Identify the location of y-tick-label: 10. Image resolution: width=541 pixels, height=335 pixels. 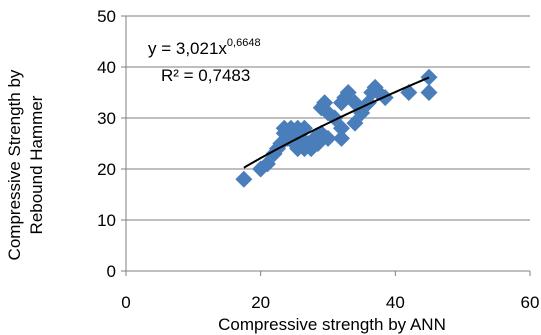
(106, 220).